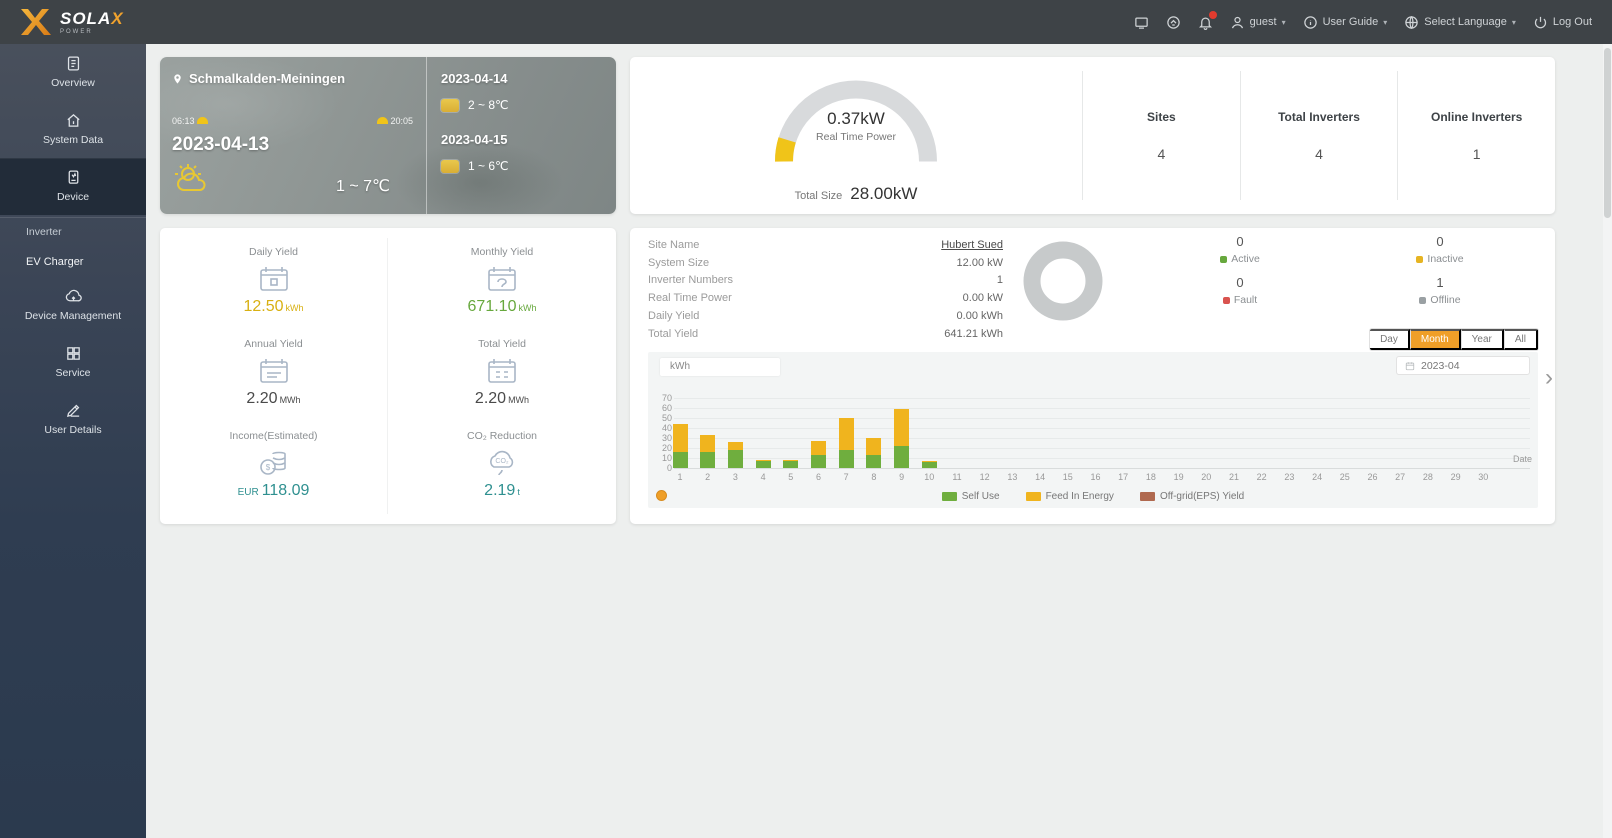 This screenshot has width=1612, height=838. I want to click on yield-tile-total-yield: Total Yield 2.20 MWh, so click(502, 376).